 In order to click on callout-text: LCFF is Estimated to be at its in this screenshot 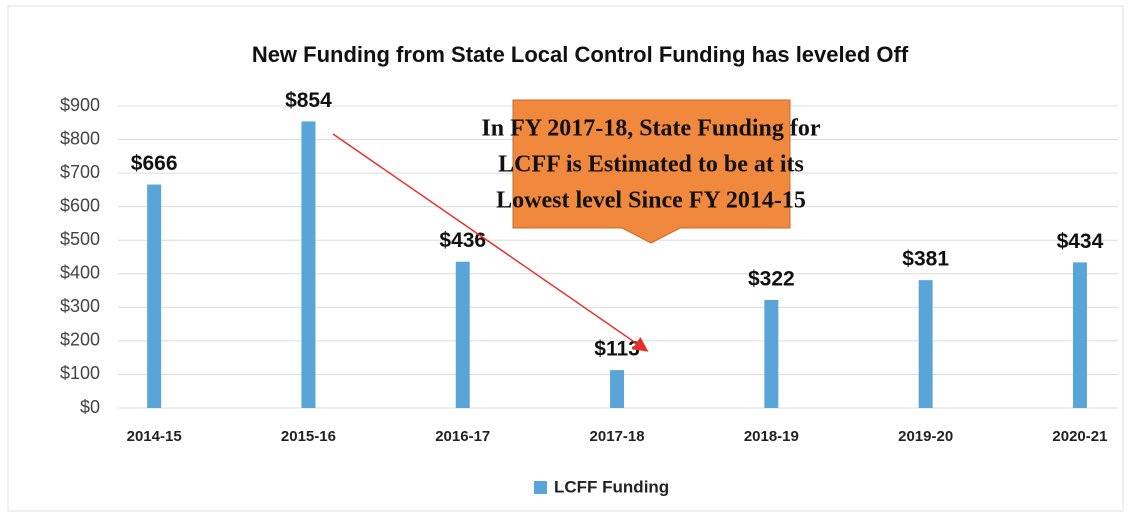, I will do `click(651, 165)`.